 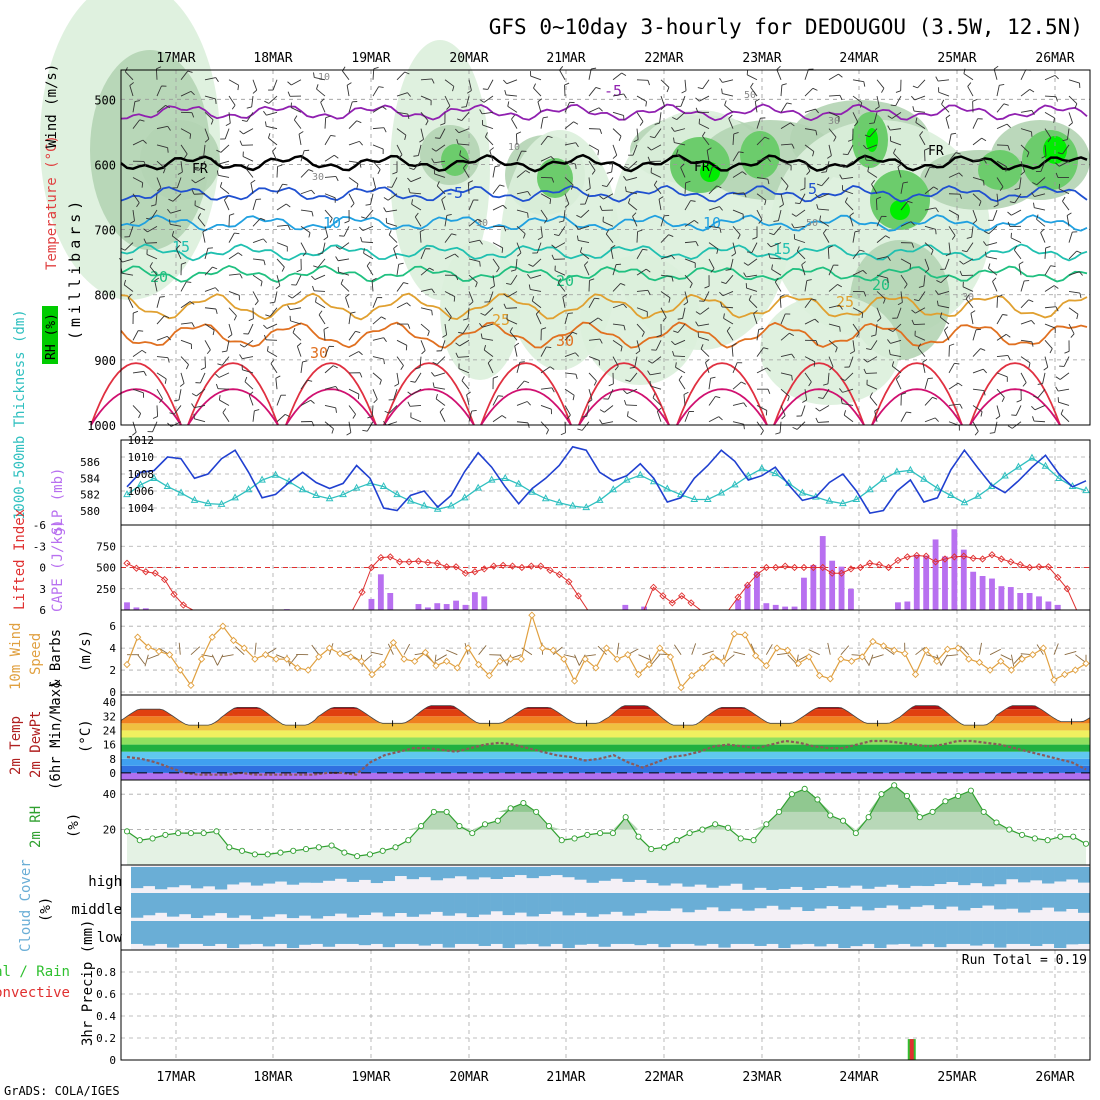 I want to click on wind10-tick-label: 4, so click(x=112, y=648).